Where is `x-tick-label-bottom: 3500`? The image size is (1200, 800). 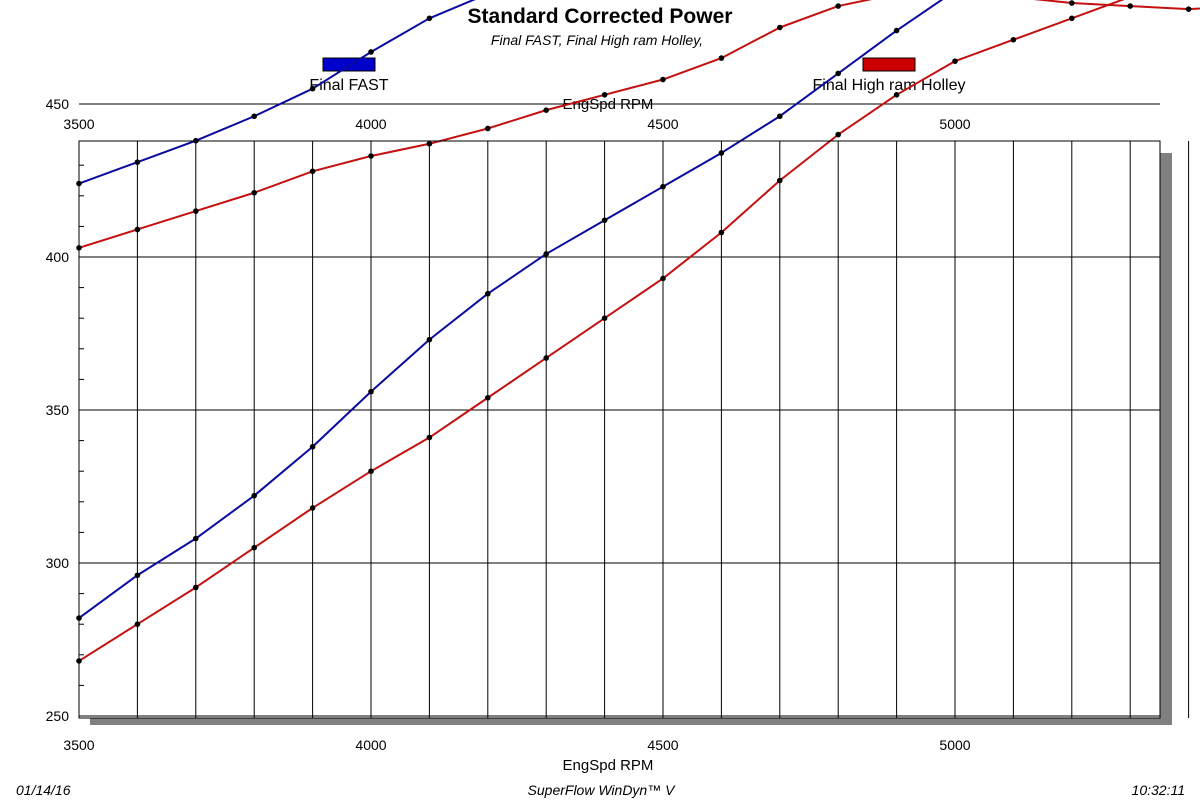
x-tick-label-bottom: 3500 is located at coordinates (78, 745).